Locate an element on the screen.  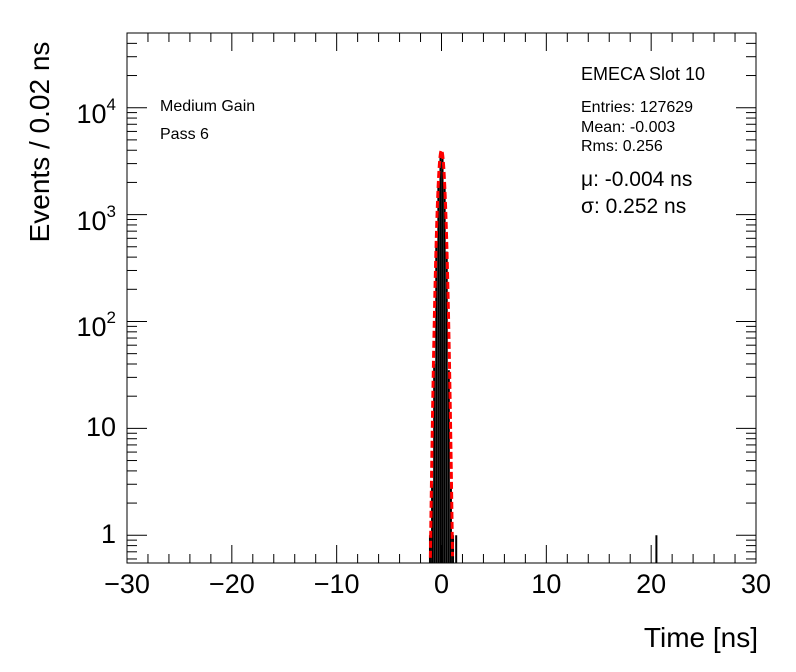
y-tick-label: 10⁴ is located at coordinates (96, 111).